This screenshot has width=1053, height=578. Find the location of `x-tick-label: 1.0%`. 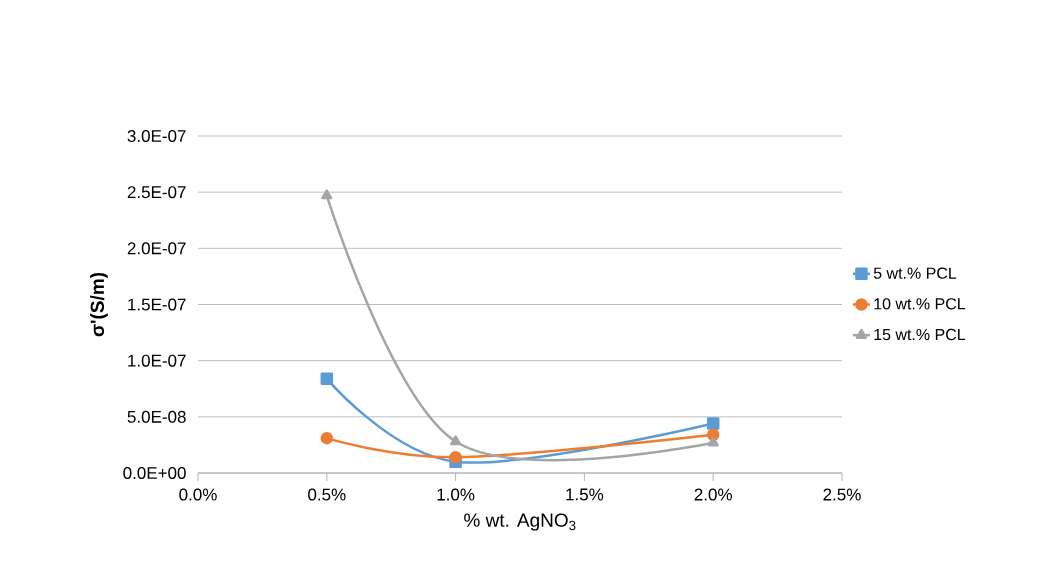

x-tick-label: 1.0% is located at coordinates (456, 494).